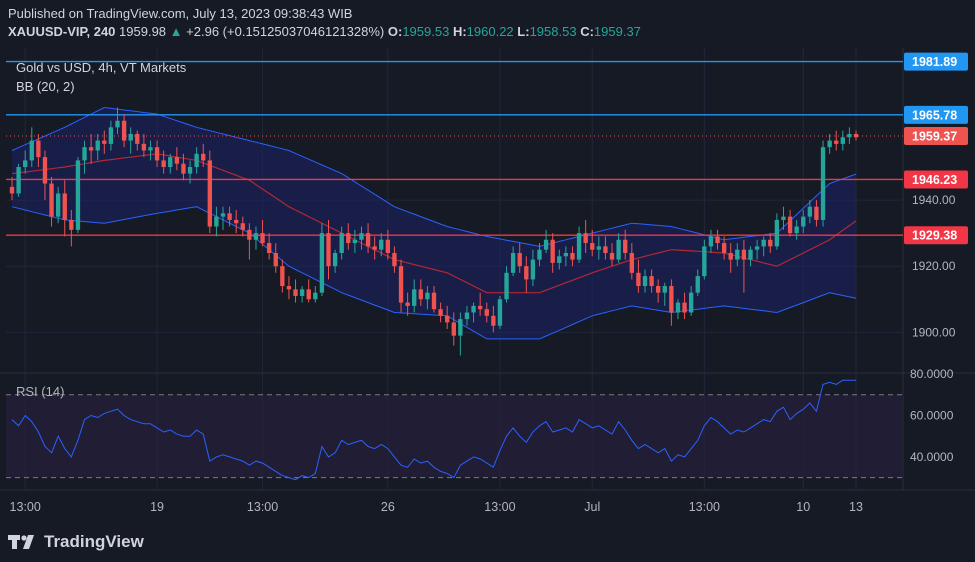 Image resolution: width=975 pixels, height=562 pixels. I want to click on price-level-badge: 1929.38, so click(936, 235).